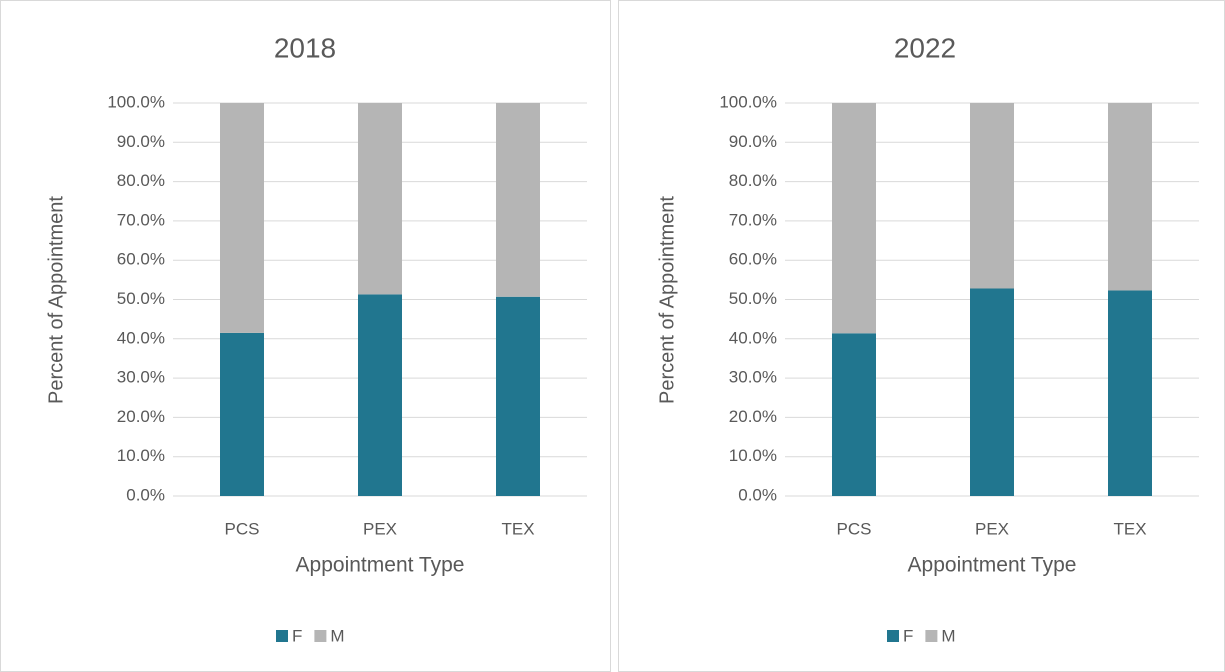 Image resolution: width=1225 pixels, height=672 pixels. What do you see at coordinates (305, 47) in the screenshot?
I see `chart-title: 2018` at bounding box center [305, 47].